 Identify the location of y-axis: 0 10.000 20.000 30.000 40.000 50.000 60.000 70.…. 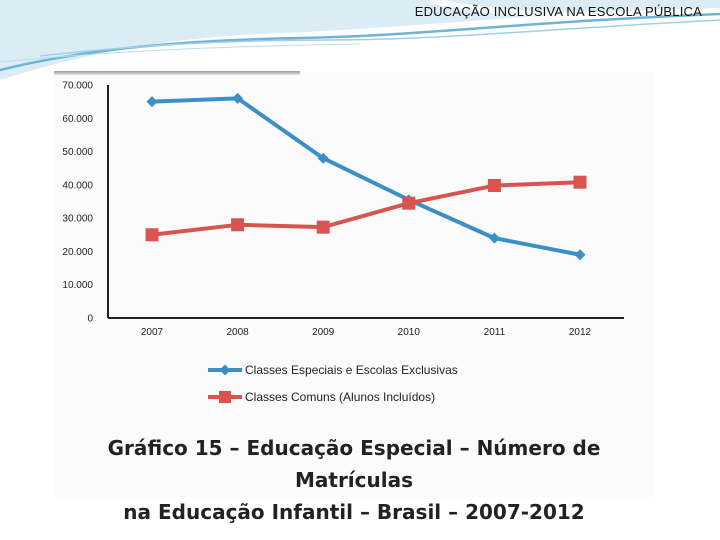
(85, 203).